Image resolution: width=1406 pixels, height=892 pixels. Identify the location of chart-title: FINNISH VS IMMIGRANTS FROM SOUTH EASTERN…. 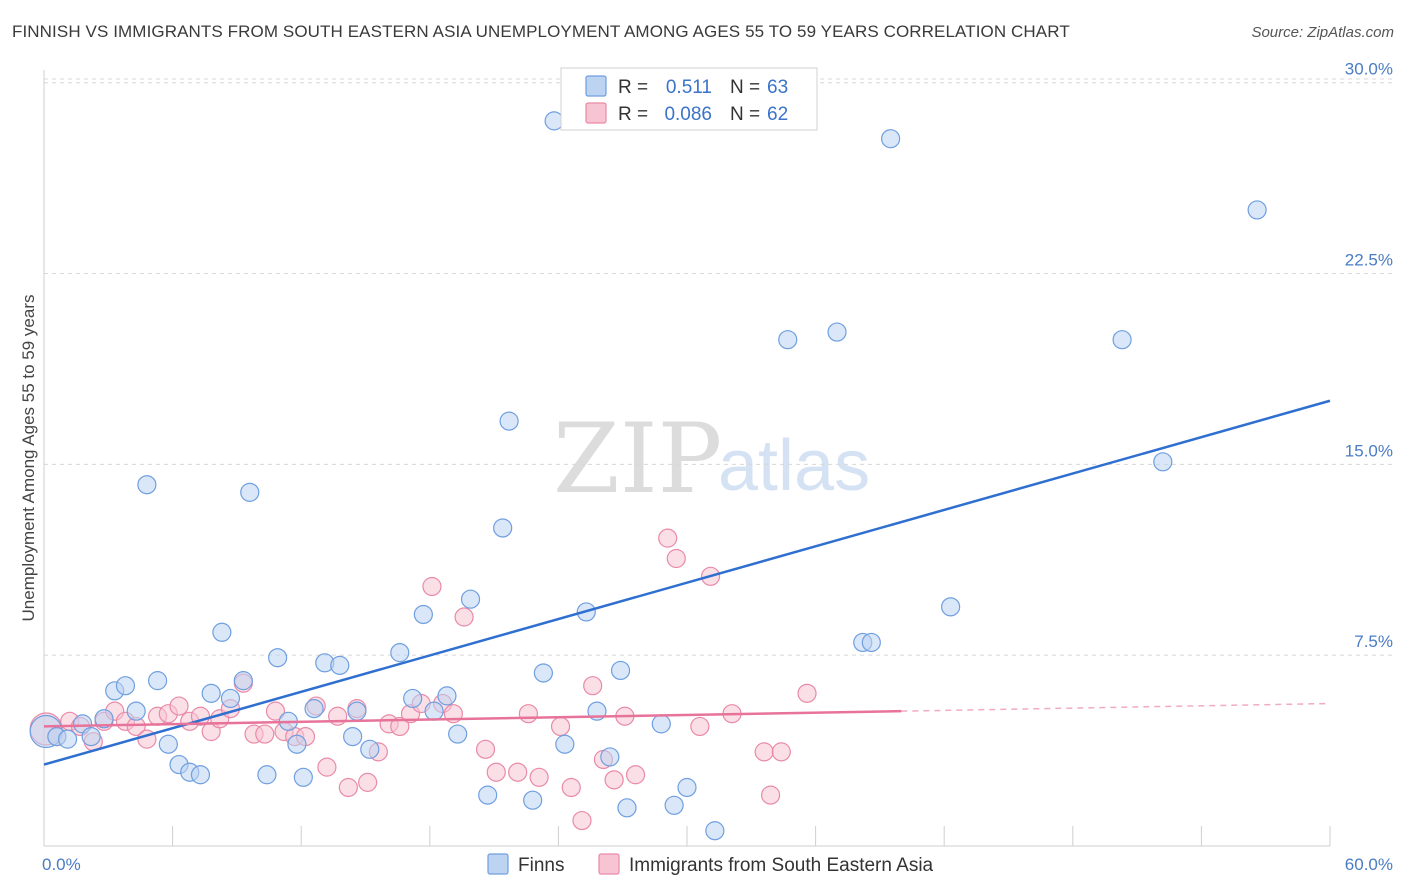
(541, 31).